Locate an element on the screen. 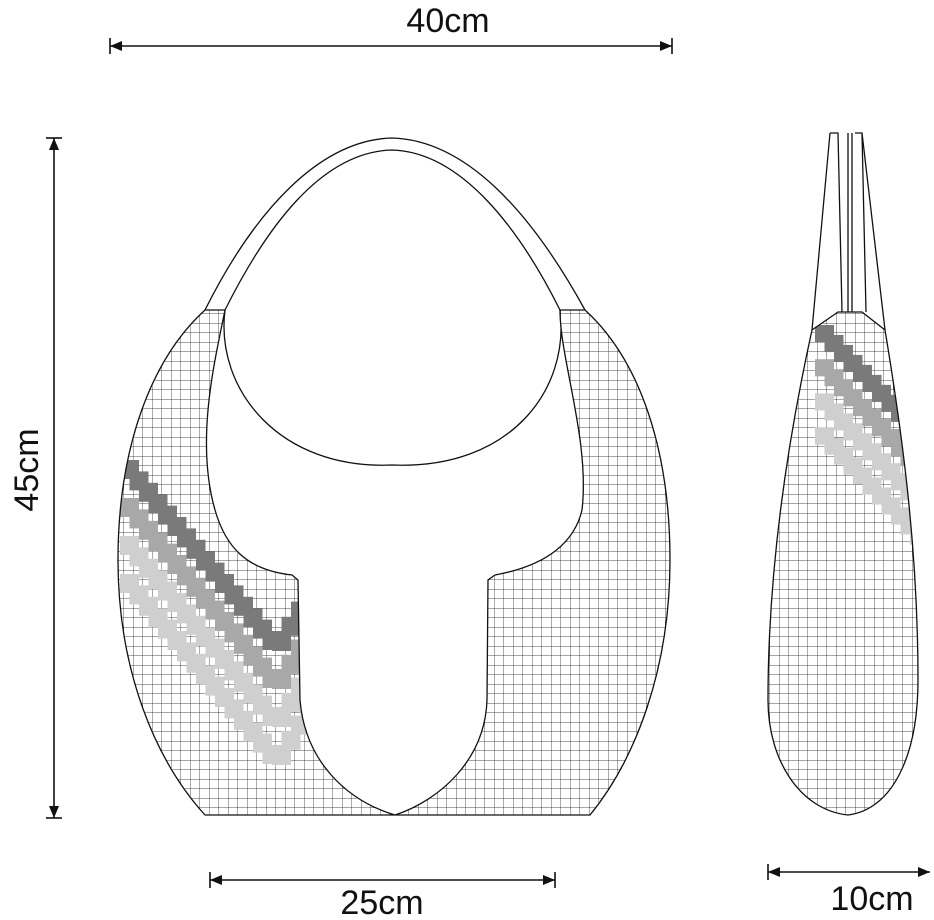 This screenshot has height=920, width=934. dimension-label-top-width: 40cm is located at coordinates (447, 21).